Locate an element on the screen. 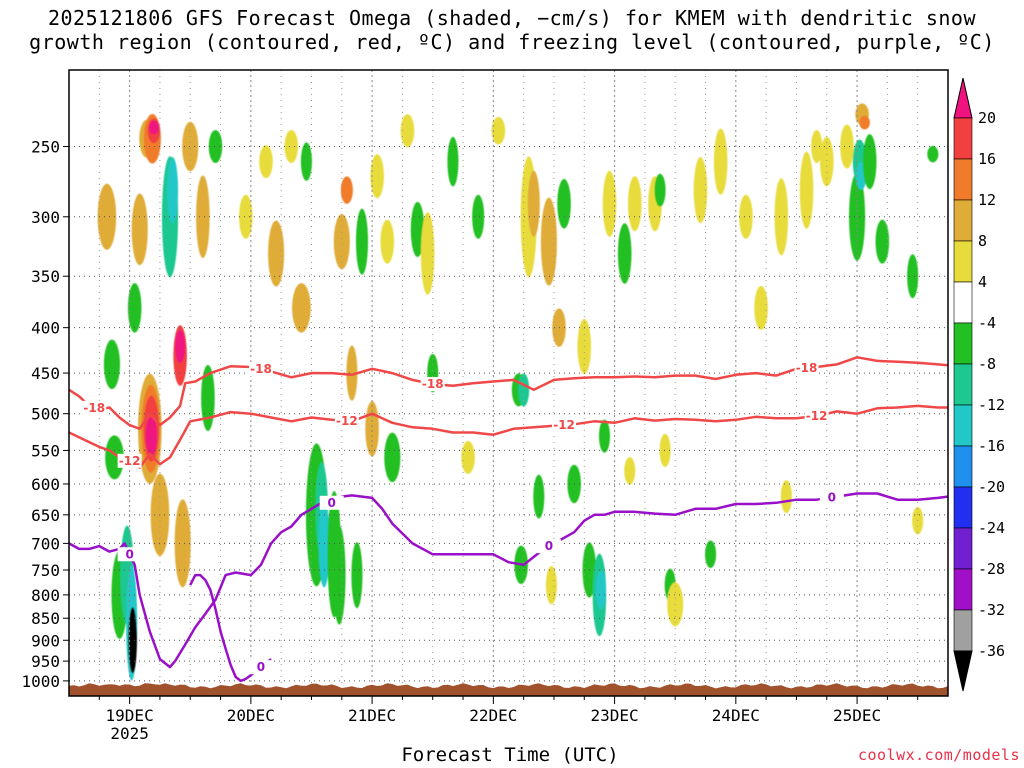 The height and width of the screenshot is (768, 1024). contour-label-0-3: -18 is located at coordinates (807, 368).